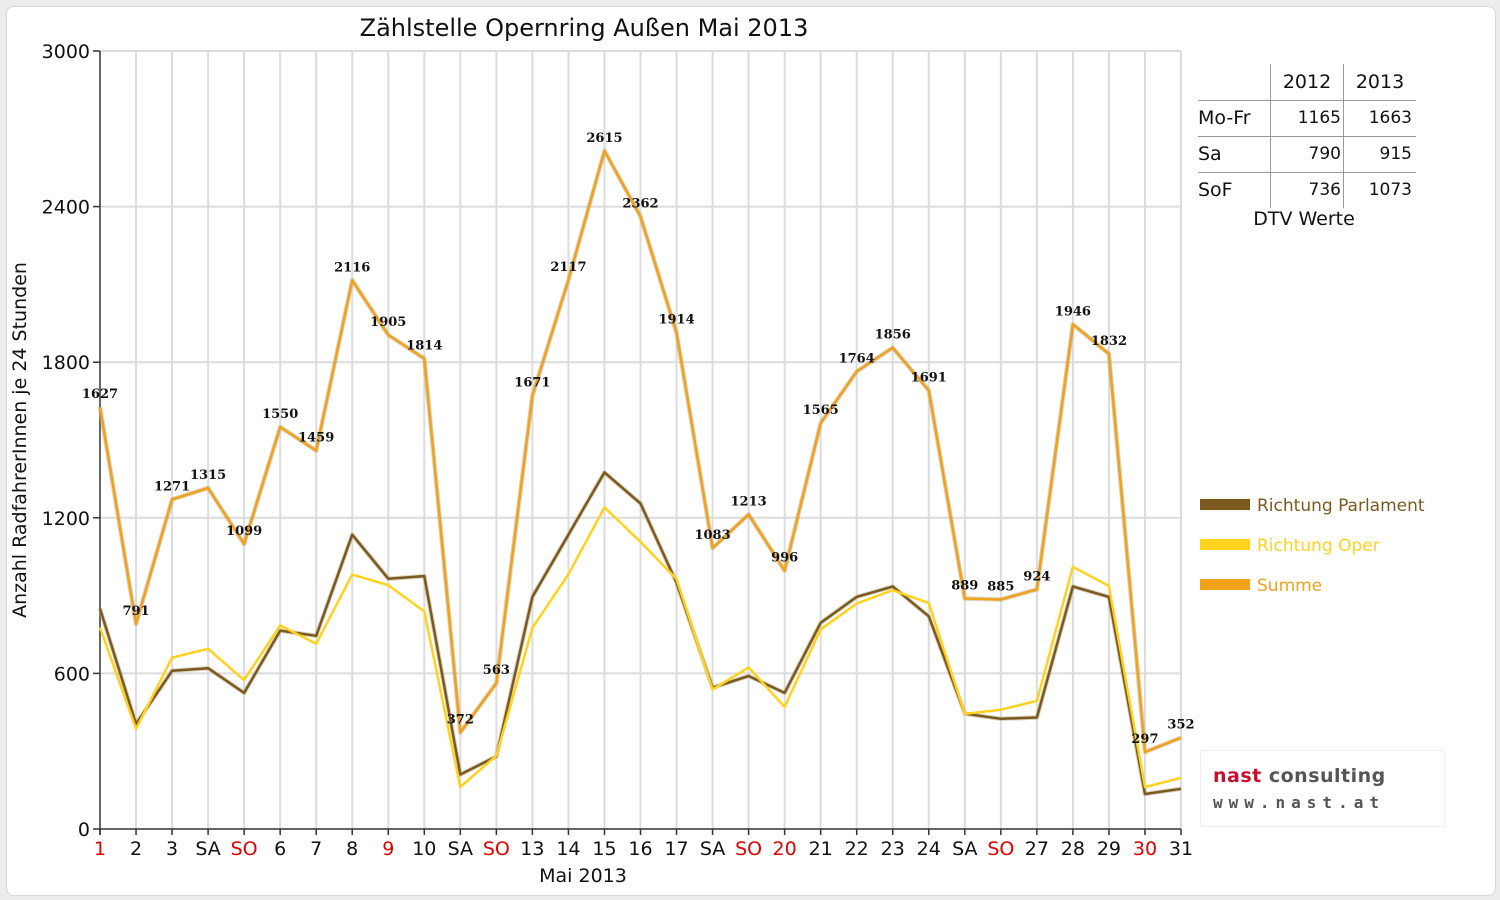 The width and height of the screenshot is (1500, 900). What do you see at coordinates (532, 849) in the screenshot?
I see `x-tick-label: 13` at bounding box center [532, 849].